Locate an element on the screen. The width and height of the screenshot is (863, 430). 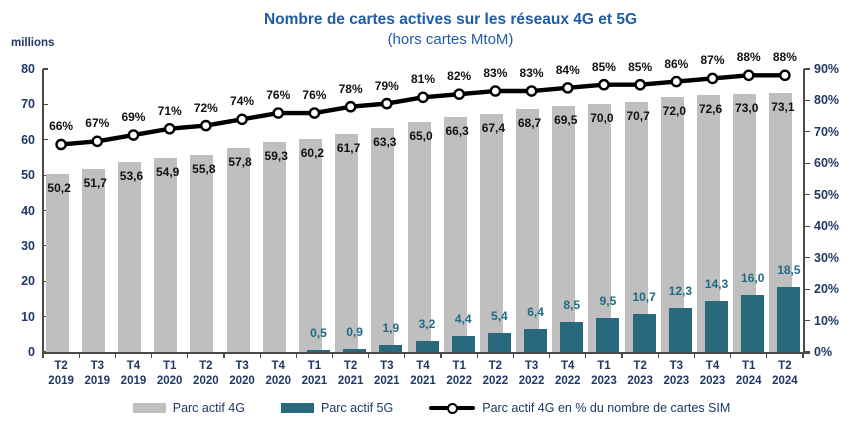
bar-label-4g: 63,3 is located at coordinates (385, 142).